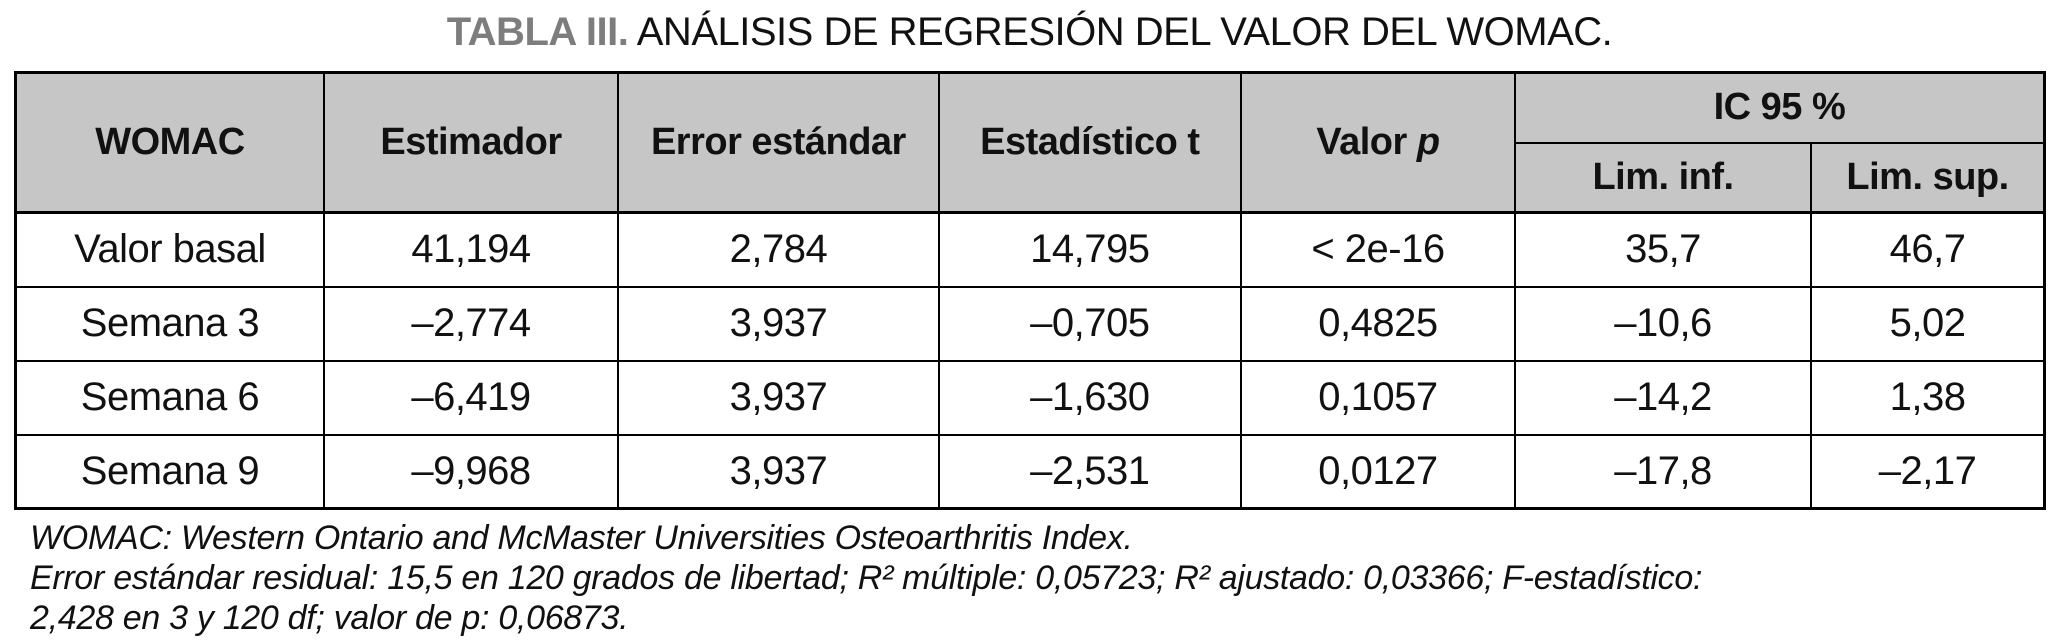  Describe the element at coordinates (1928, 177) in the screenshot. I see `header-lim-sup: Lim. sup.` at that location.